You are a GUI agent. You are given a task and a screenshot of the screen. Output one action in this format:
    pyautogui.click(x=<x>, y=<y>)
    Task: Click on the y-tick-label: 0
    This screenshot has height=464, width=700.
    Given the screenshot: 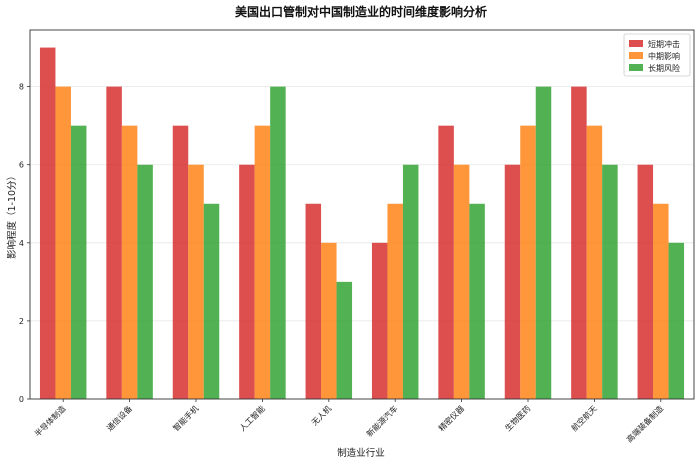 What is the action you would take?
    pyautogui.click(x=21, y=399)
    